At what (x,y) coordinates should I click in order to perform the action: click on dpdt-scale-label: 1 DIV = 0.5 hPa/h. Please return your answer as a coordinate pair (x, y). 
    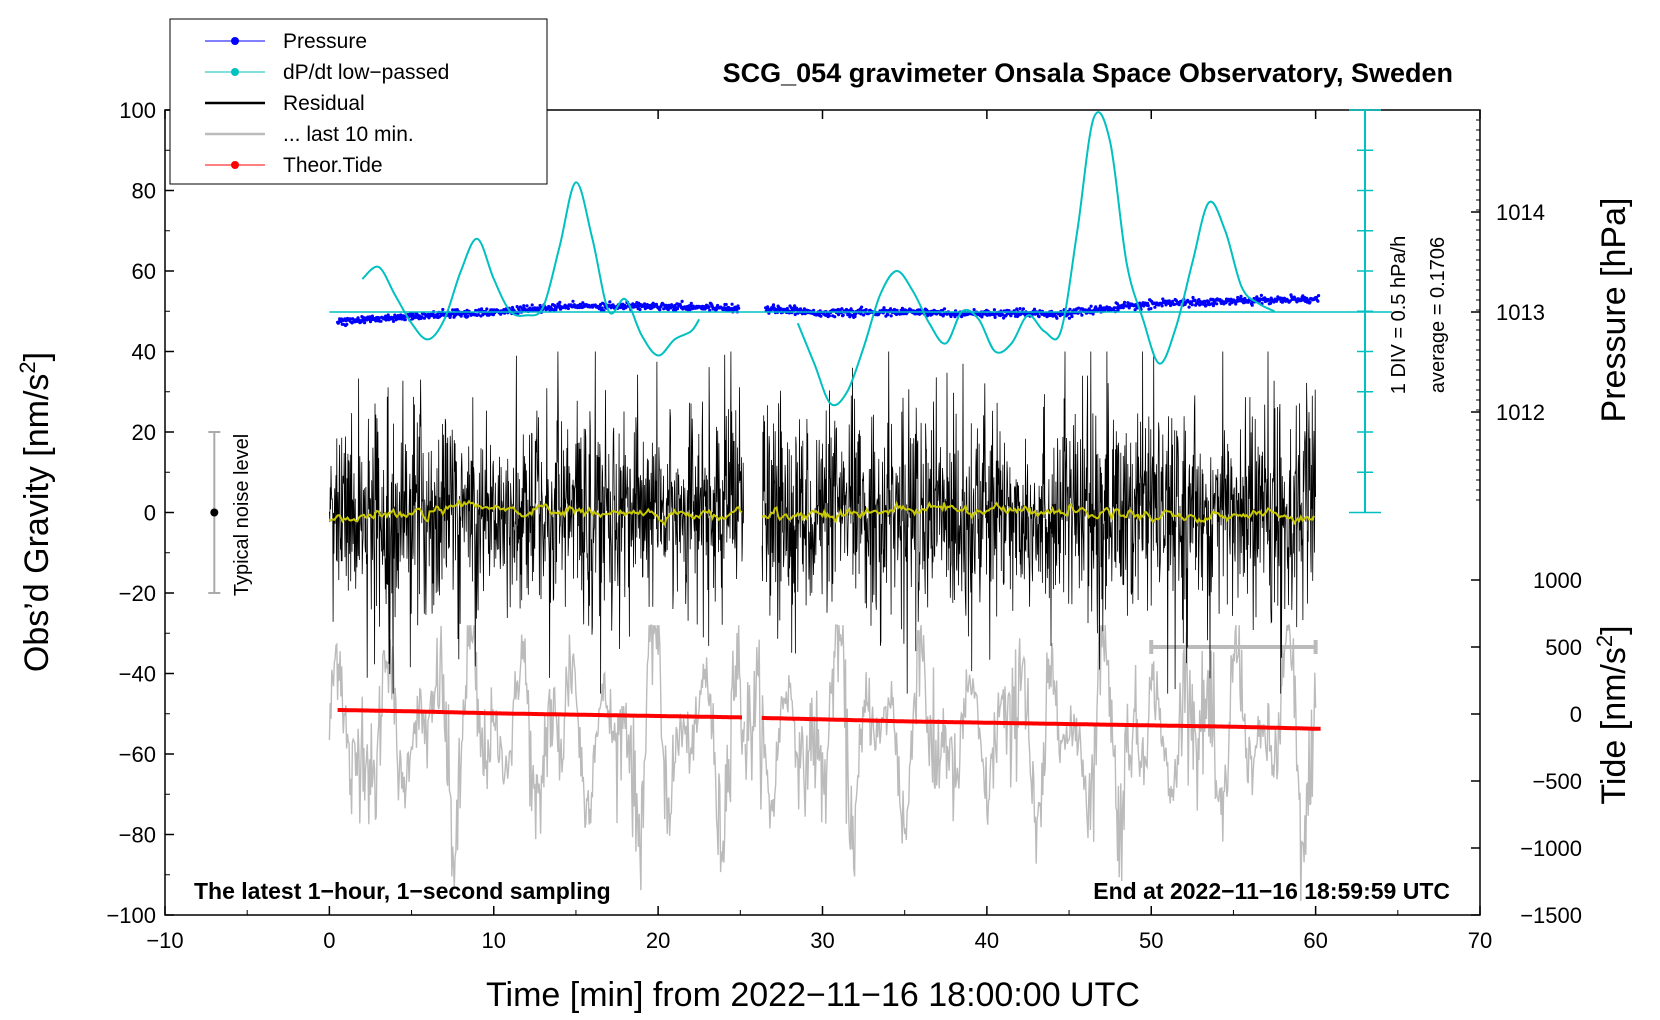
    Looking at the image, I should click on (1399, 315).